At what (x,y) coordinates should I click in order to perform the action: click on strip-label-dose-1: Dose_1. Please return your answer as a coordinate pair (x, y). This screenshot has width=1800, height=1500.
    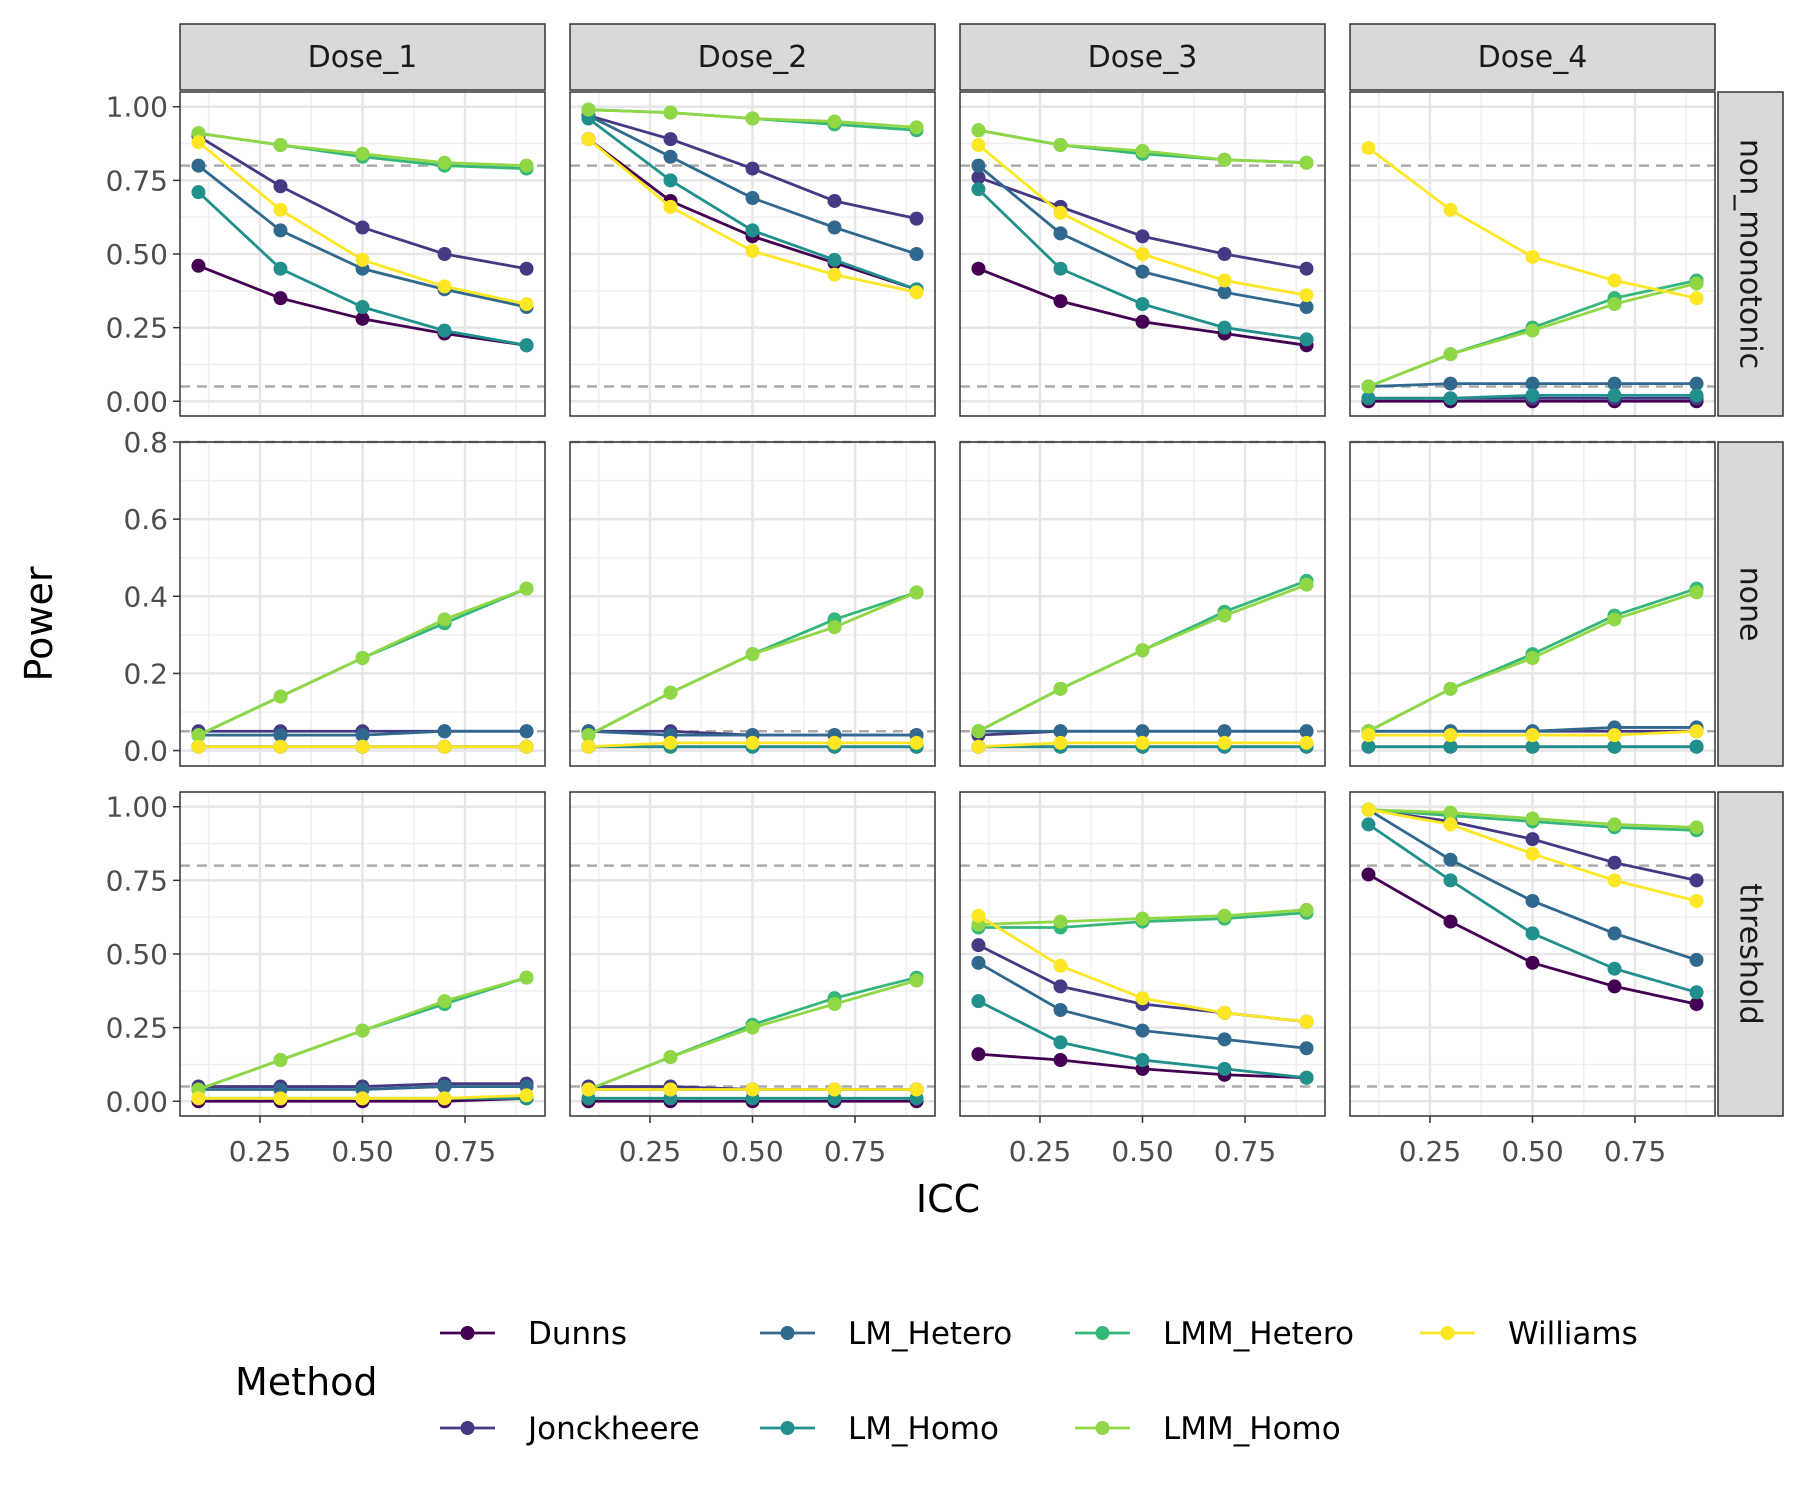
    Looking at the image, I should click on (363, 57).